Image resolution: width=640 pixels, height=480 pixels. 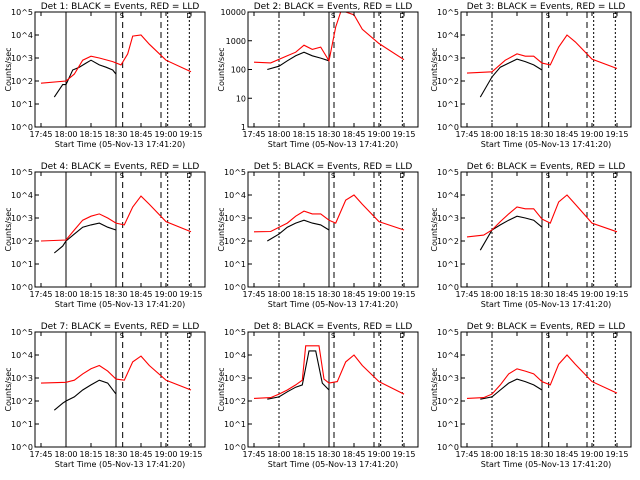 I want to click on panel-2-title: Det 2: BLACK = Events, RED = LLD, so click(x=333, y=7).